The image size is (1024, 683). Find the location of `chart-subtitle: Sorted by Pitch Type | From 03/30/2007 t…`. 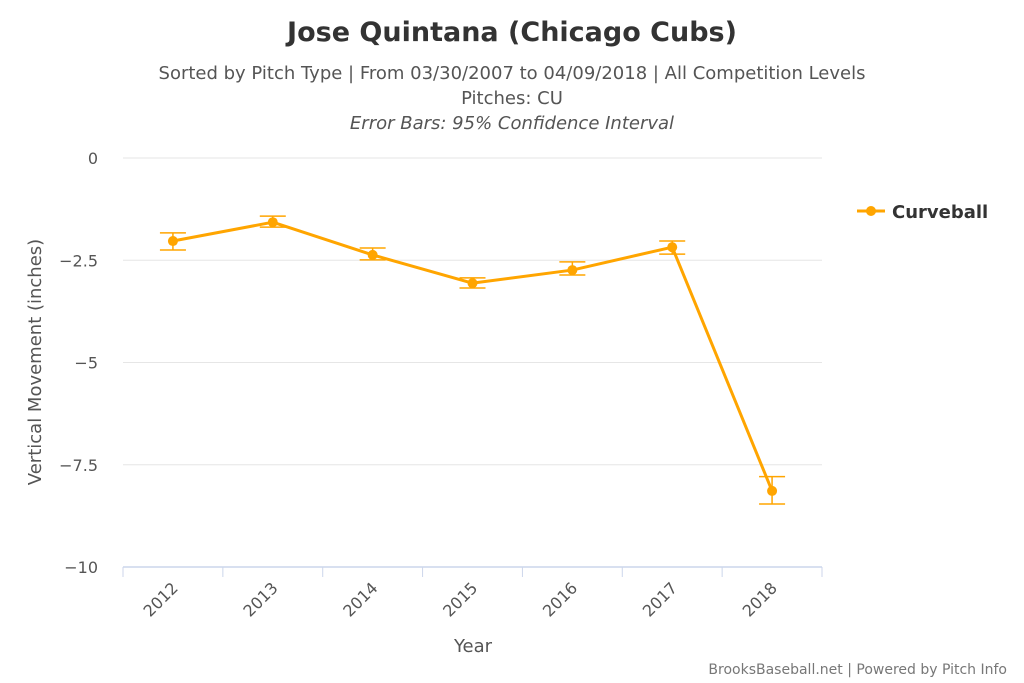

chart-subtitle: Sorted by Pitch Type | From 03/30/2007 t… is located at coordinates (512, 73).